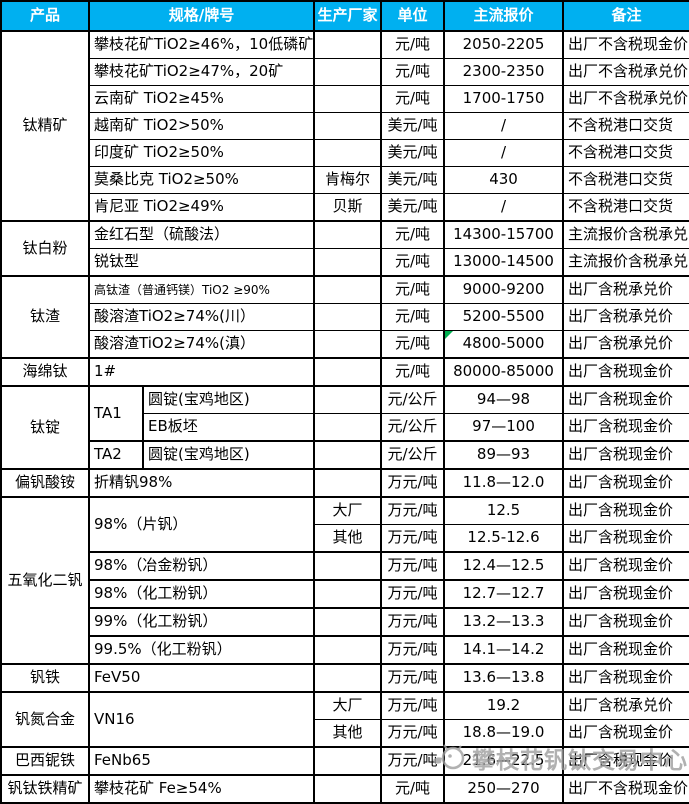  Describe the element at coordinates (345, 649) in the screenshot. I see `table-row: 99.5%（化工粉钒） 万元/吨 14.1—14.2 出厂含税现金价` at that location.